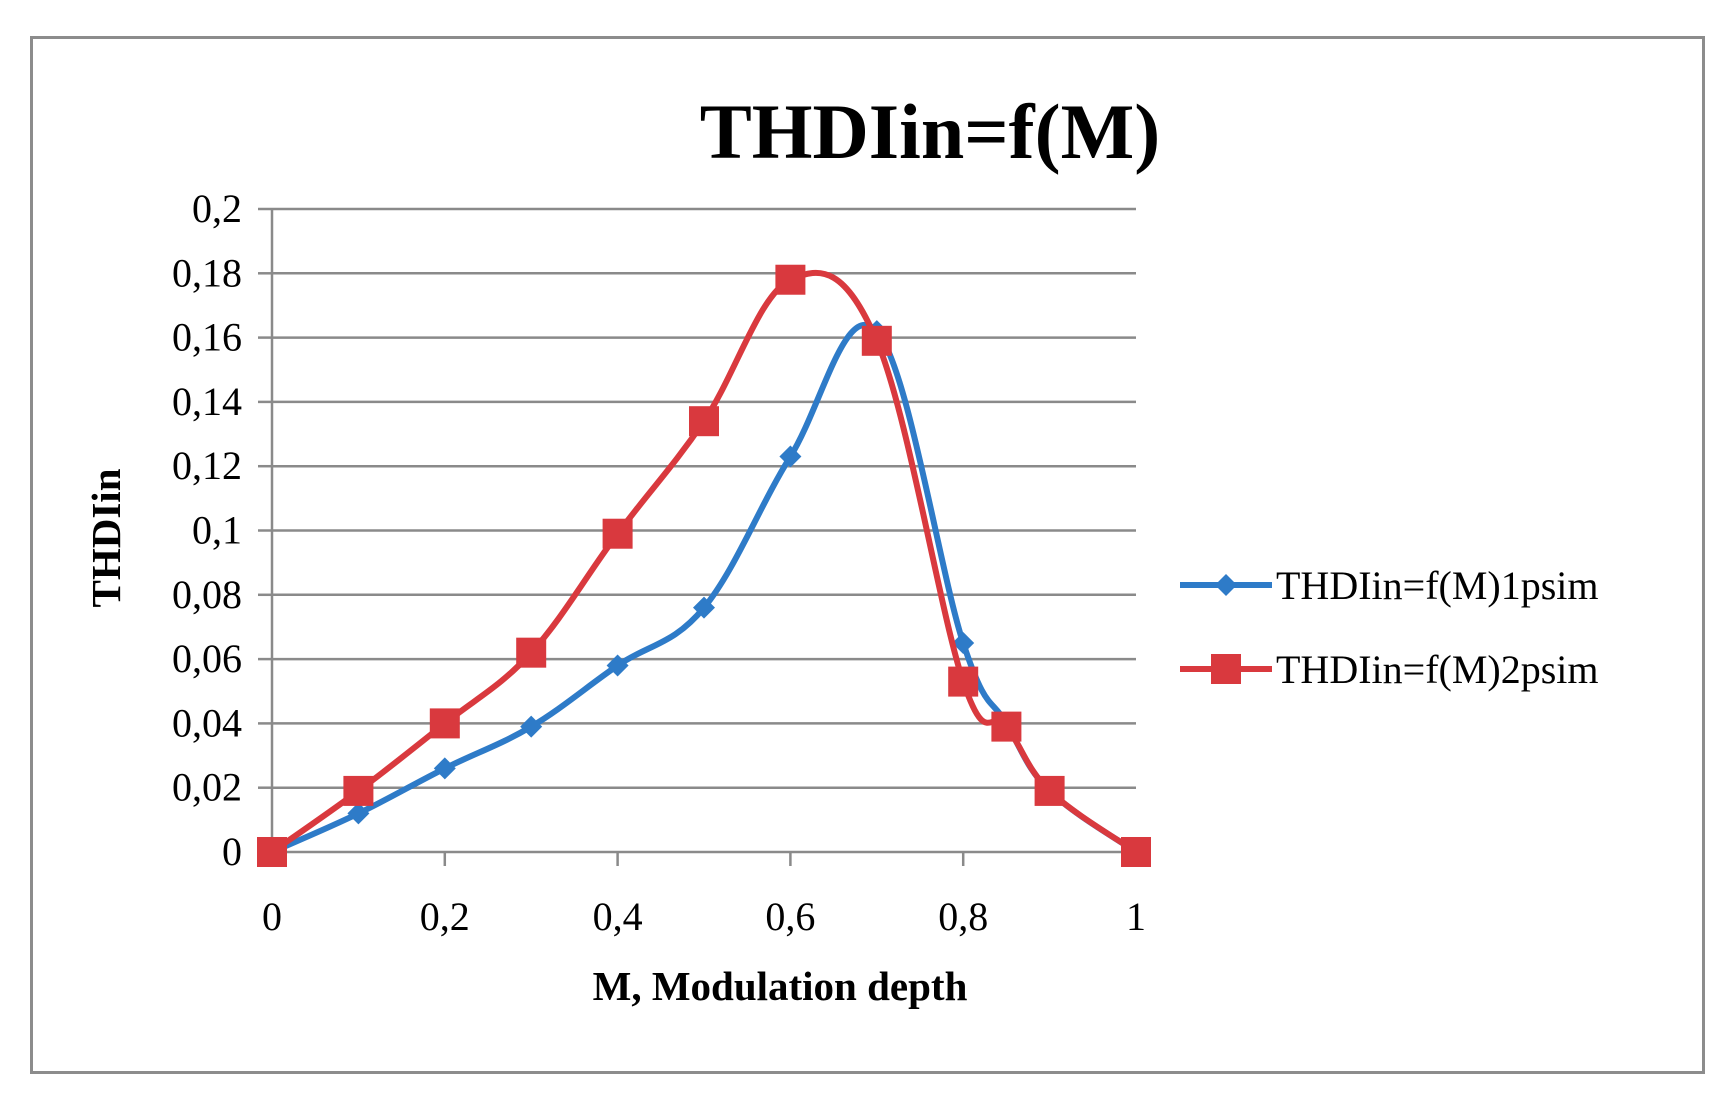  I want to click on y-tick-label: 0,14, so click(207, 401).